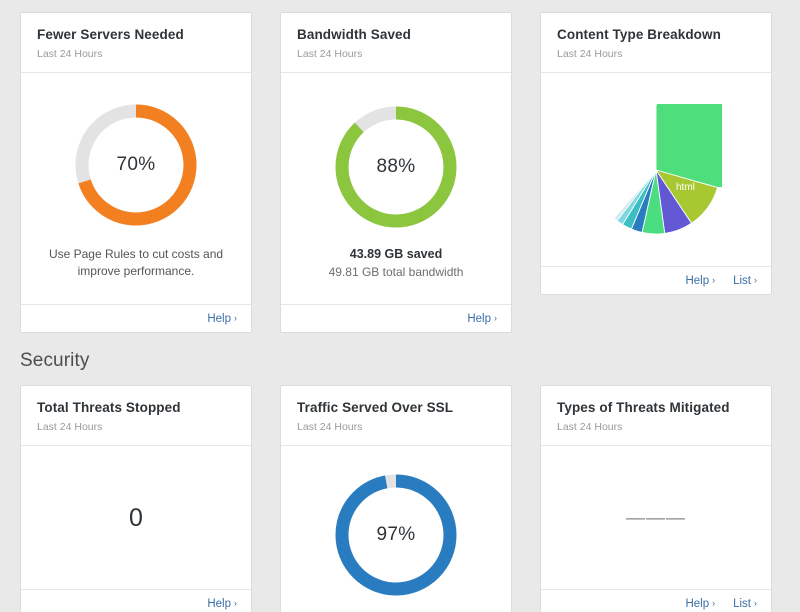 The image size is (800, 612). I want to click on card-title: Types of Threats Mitigated, so click(643, 407).